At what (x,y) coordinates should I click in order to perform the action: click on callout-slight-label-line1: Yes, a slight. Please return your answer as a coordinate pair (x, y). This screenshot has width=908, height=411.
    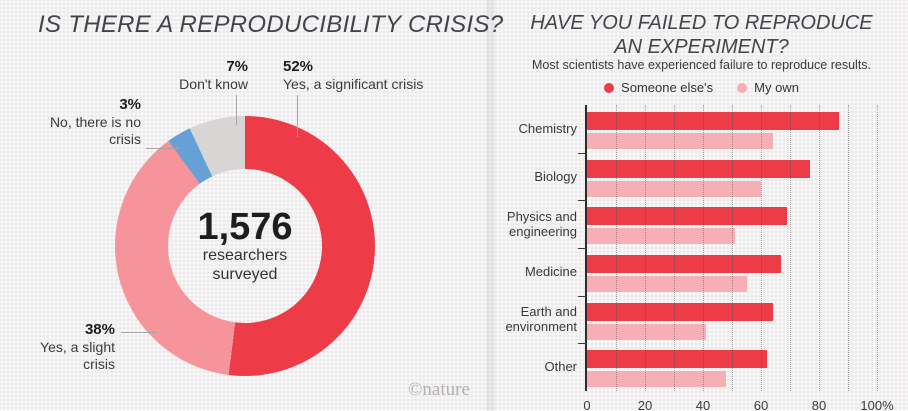
    Looking at the image, I should click on (77, 347).